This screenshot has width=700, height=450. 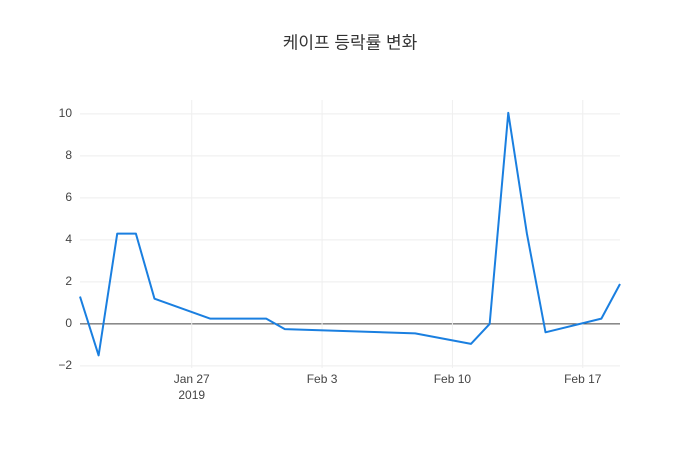 What do you see at coordinates (65, 365) in the screenshot?
I see `y-tick-label: −2` at bounding box center [65, 365].